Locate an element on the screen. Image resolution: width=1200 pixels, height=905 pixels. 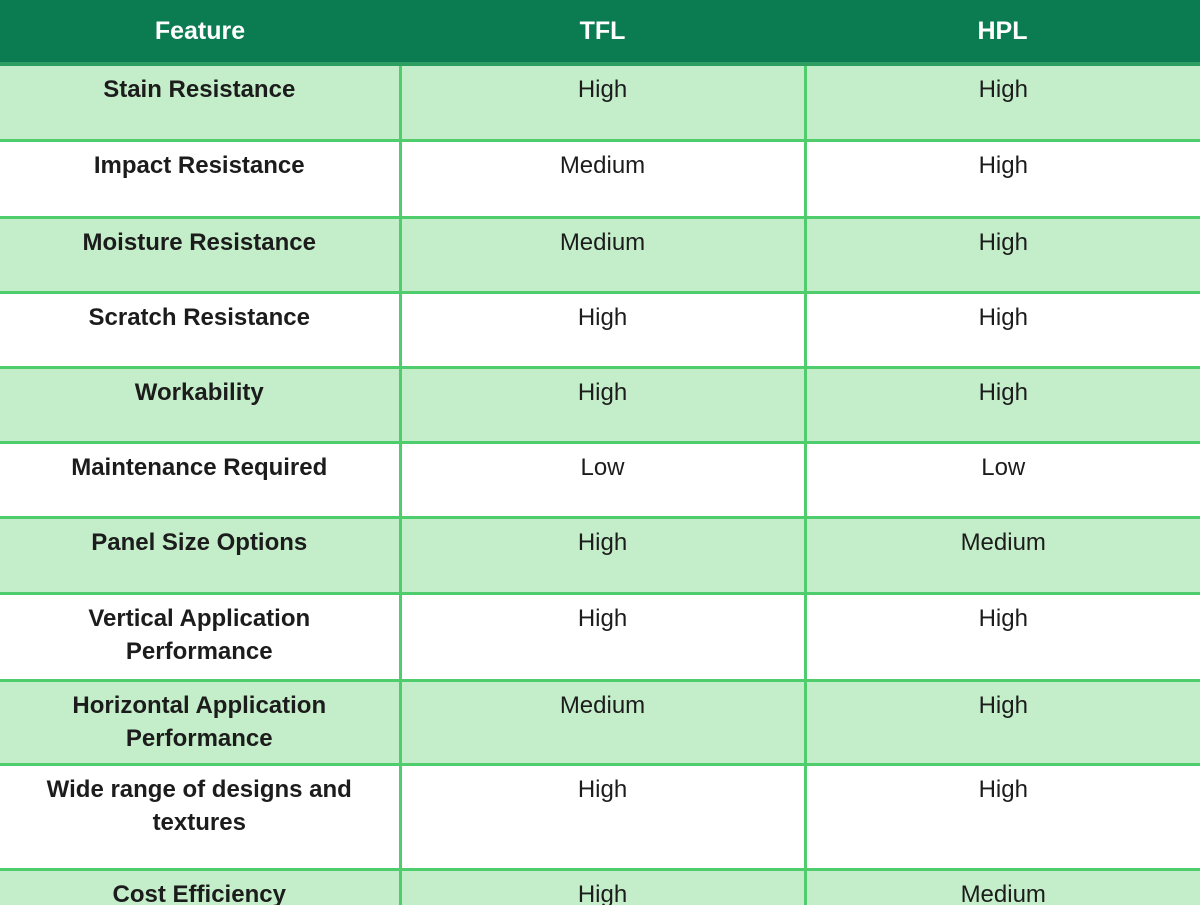
table-row: Panel Size Options High Medium is located at coordinates (600, 555).